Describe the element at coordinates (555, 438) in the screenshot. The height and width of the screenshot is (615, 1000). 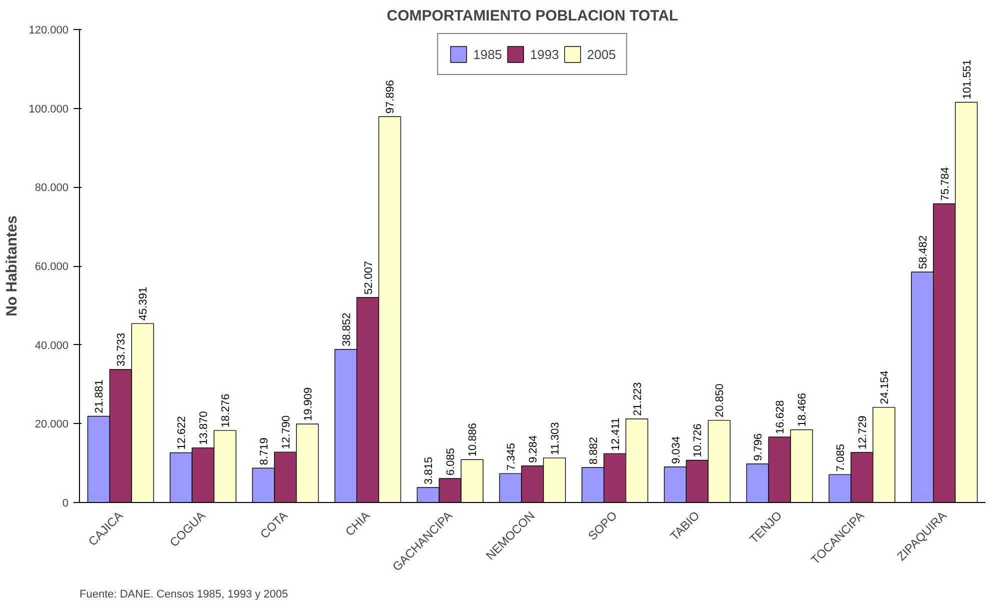
I see `data-label: 11.303` at that location.